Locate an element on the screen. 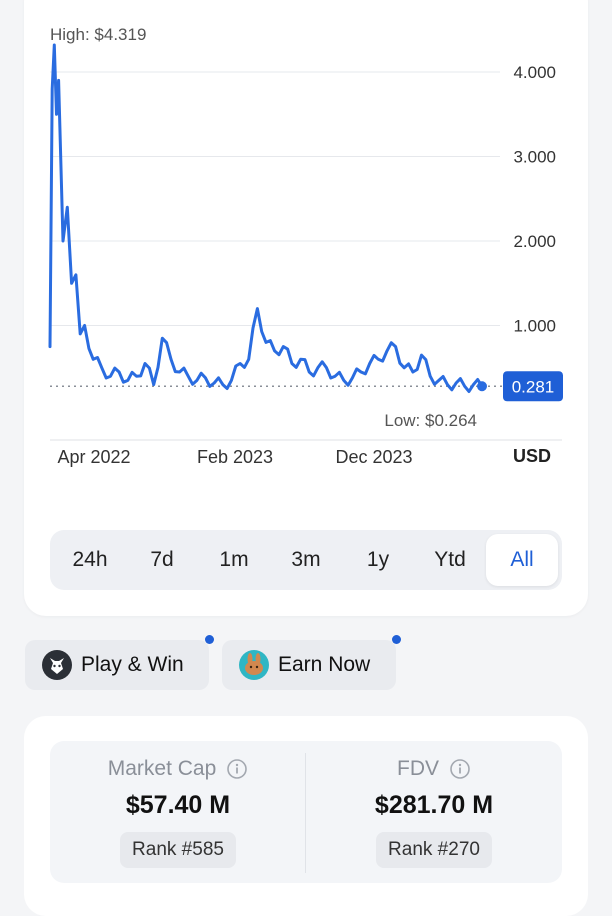 Image resolution: width=612 pixels, height=916 pixels. y-tick-label: 2.000 is located at coordinates (534, 241).